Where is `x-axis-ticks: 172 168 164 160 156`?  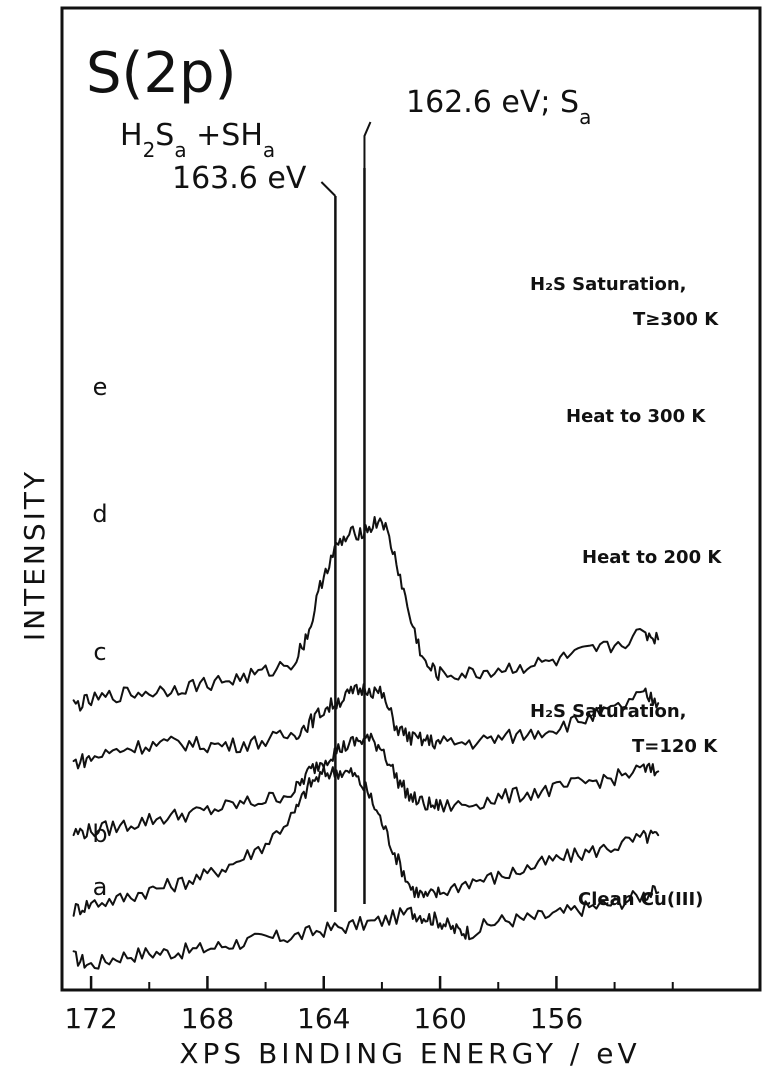 x-axis-ticks: 172 168 164 160 156 is located at coordinates (369, 1005).